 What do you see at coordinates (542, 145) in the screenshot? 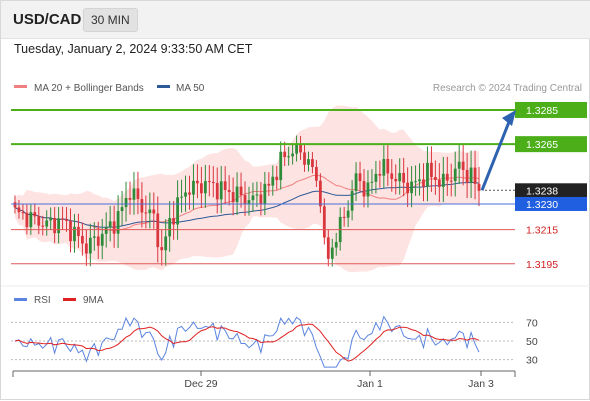
I see `resistance-label: 1.3265` at bounding box center [542, 145].